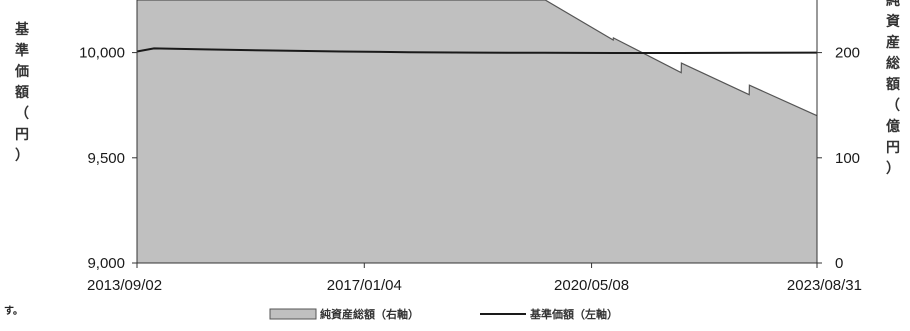 The image size is (910, 331). I want to click on legend-label-net-assets: 純資産総額（右軸）, so click(369, 314).